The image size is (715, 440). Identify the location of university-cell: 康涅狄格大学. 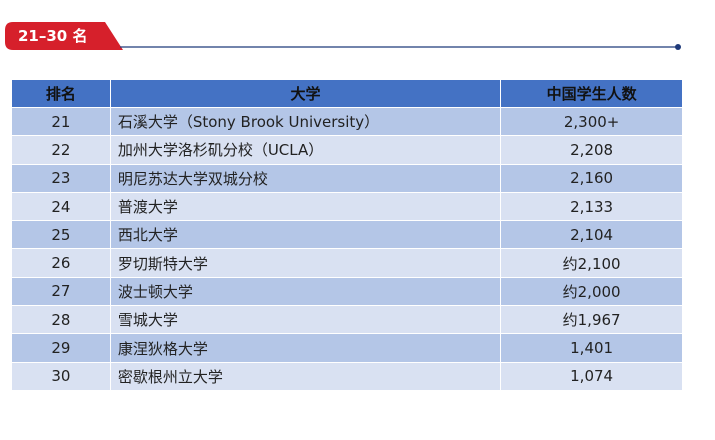
(305, 348).